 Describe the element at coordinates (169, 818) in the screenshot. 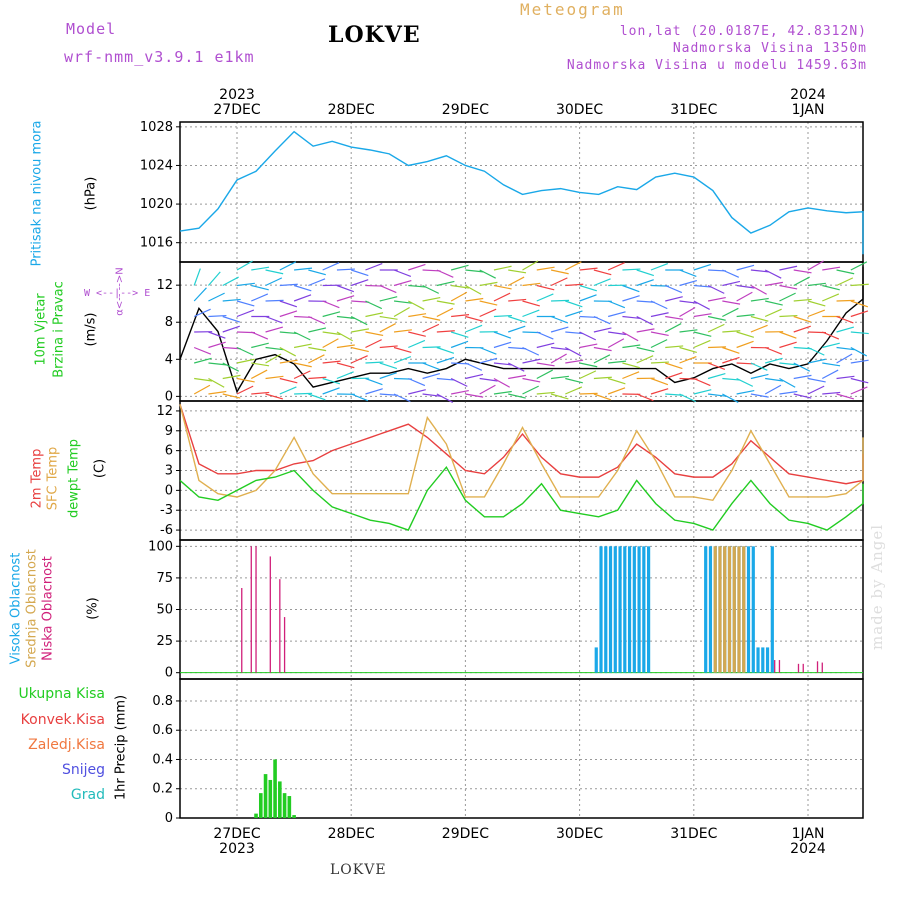

I see `y-tick-label: 0` at that location.